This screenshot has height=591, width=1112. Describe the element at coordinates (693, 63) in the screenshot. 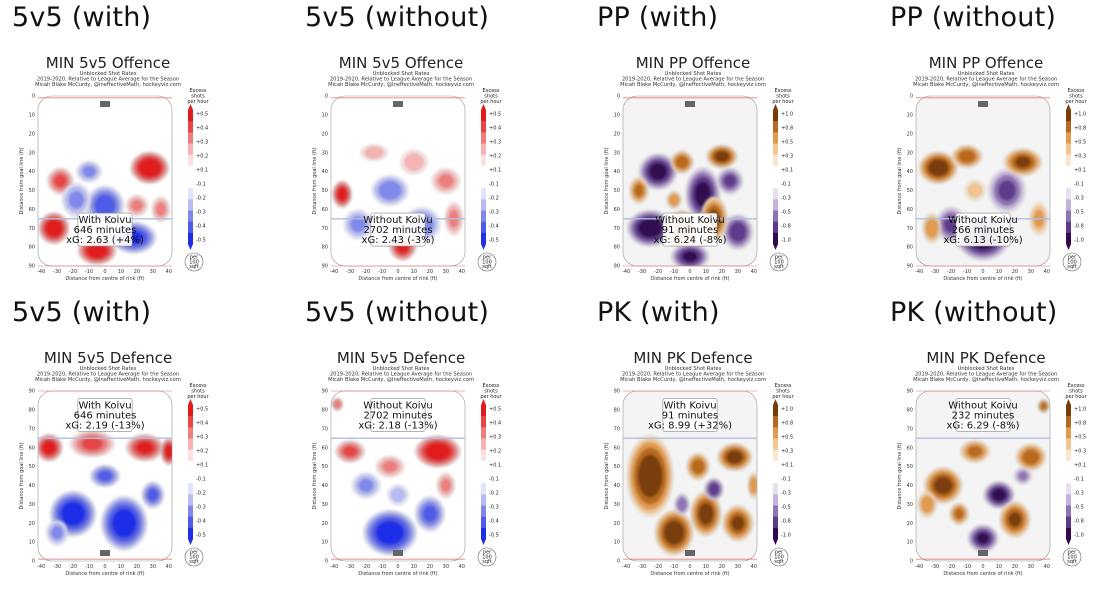

I see `chart-title: MIN PP Offence` at that location.